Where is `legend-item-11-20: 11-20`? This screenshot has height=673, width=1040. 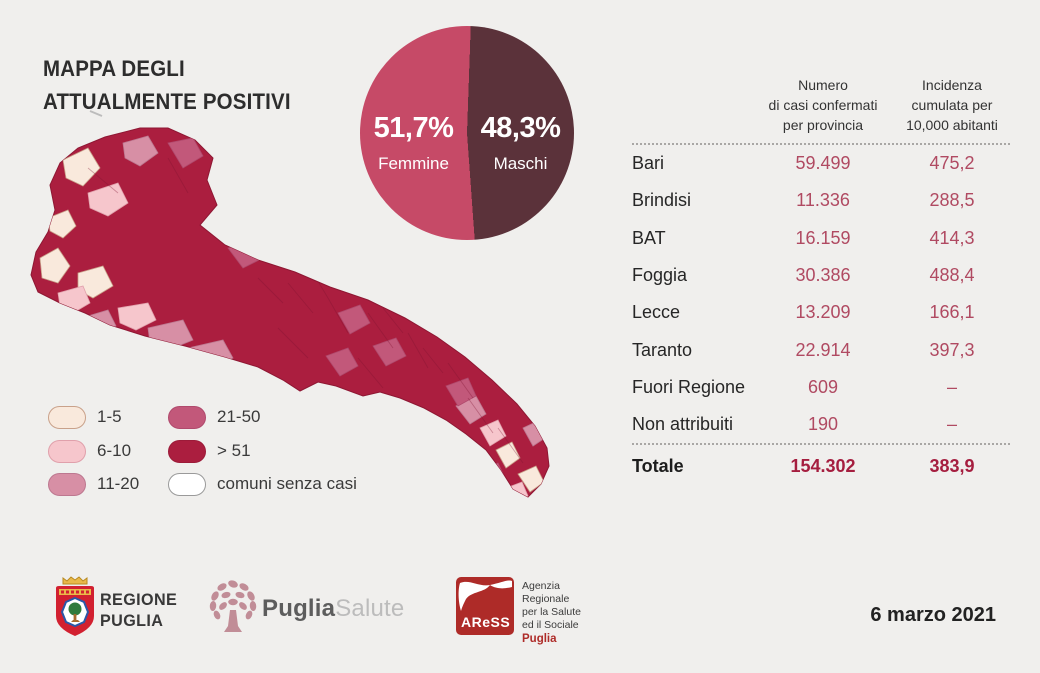 legend-item-11-20: 11-20 is located at coordinates (93, 484).